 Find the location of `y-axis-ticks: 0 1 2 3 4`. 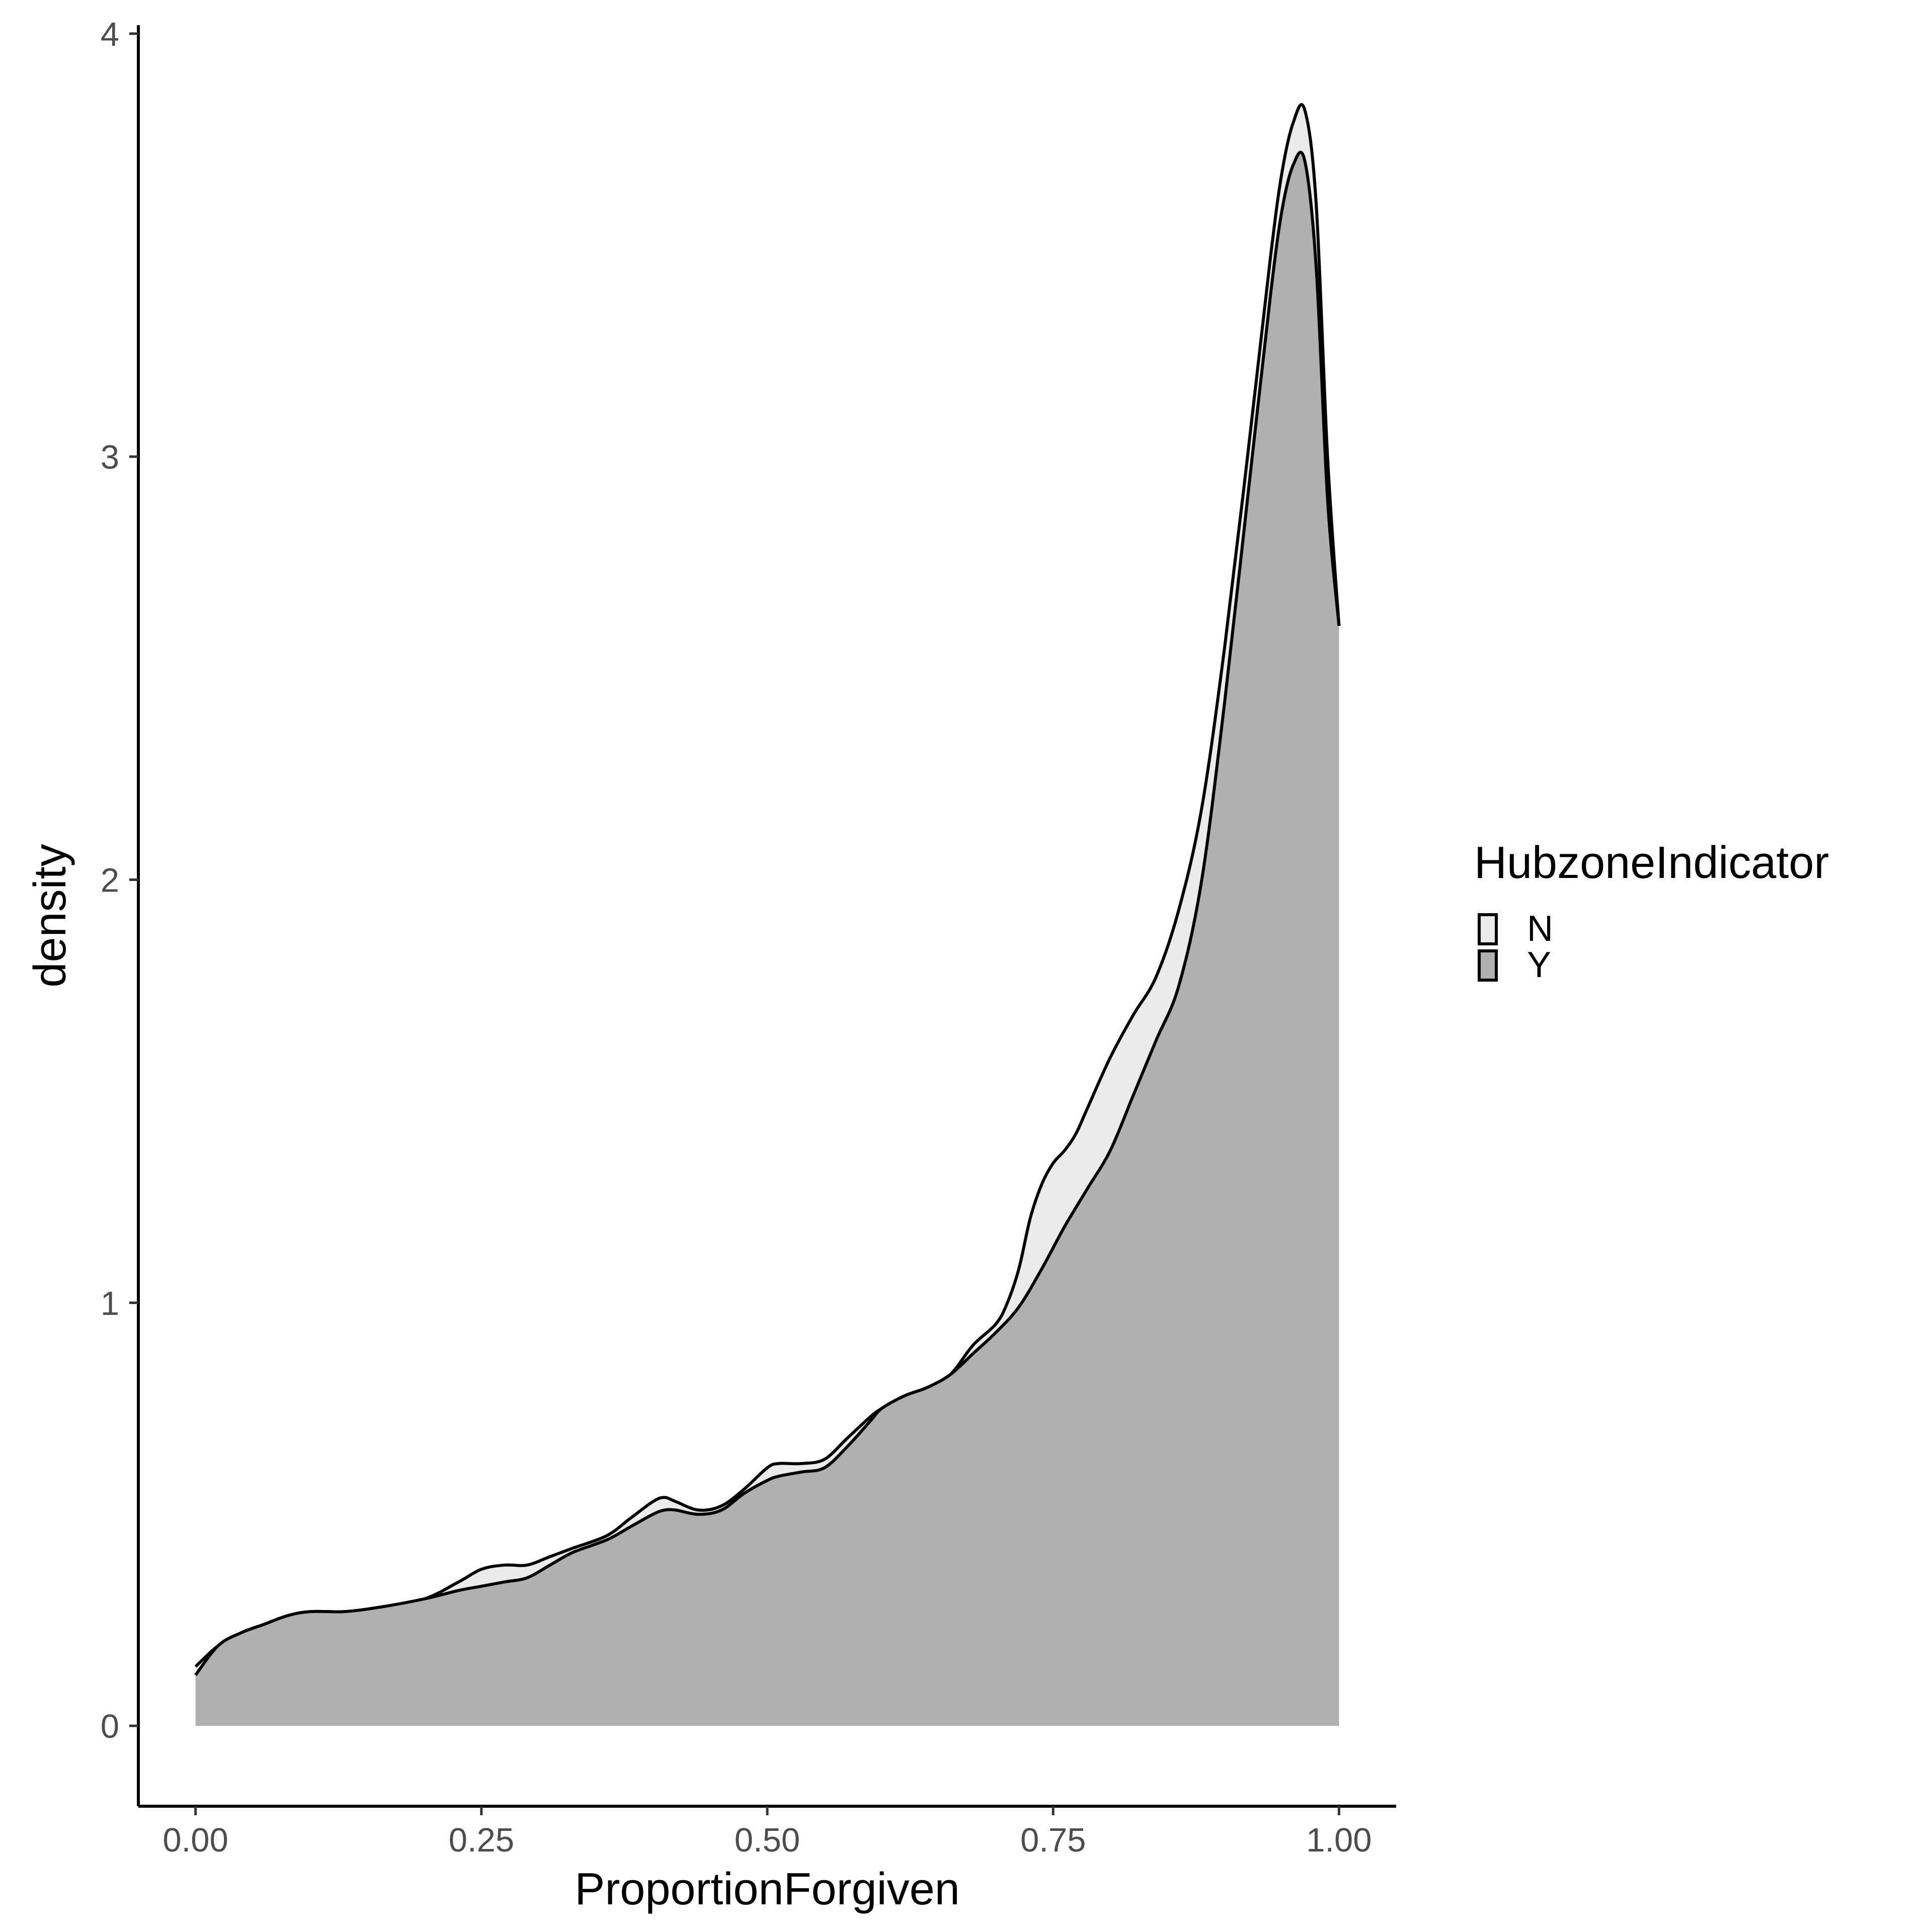

y-axis-ticks: 0 1 2 3 4 is located at coordinates (120, 881).